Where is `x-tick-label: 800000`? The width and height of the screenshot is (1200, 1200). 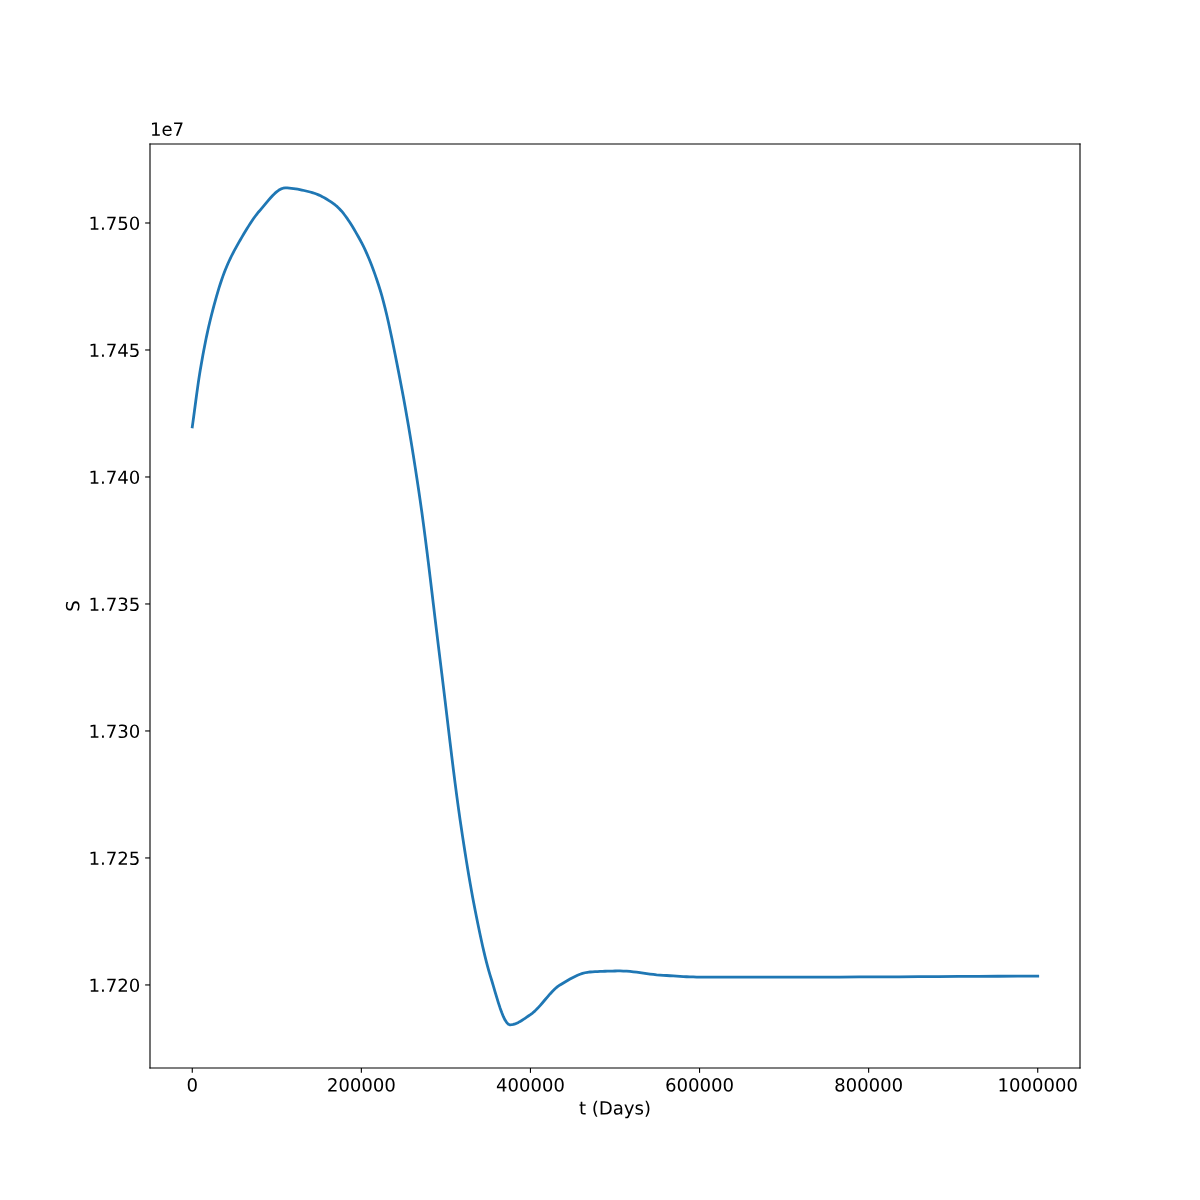
x-tick-label: 800000 is located at coordinates (868, 1085).